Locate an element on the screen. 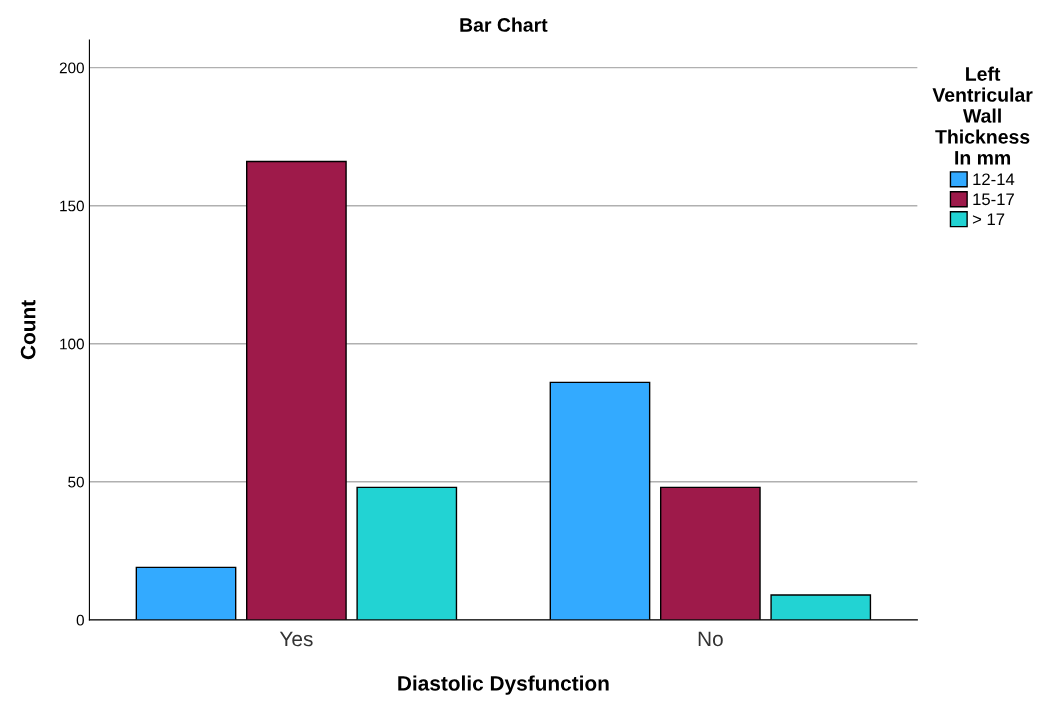 The image size is (1052, 702). y-tick-label: 200 is located at coordinates (71, 68).